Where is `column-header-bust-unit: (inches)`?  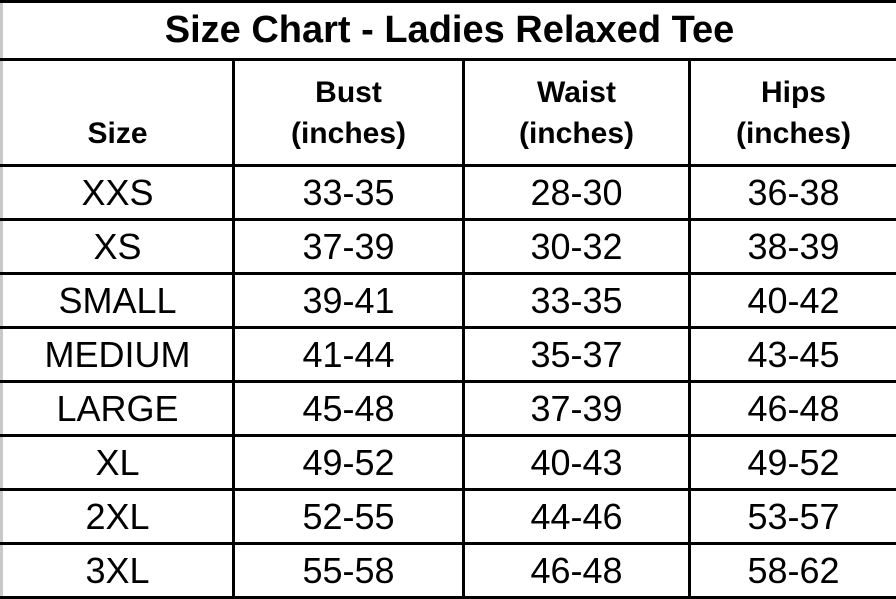 column-header-bust-unit: (inches) is located at coordinates (348, 134).